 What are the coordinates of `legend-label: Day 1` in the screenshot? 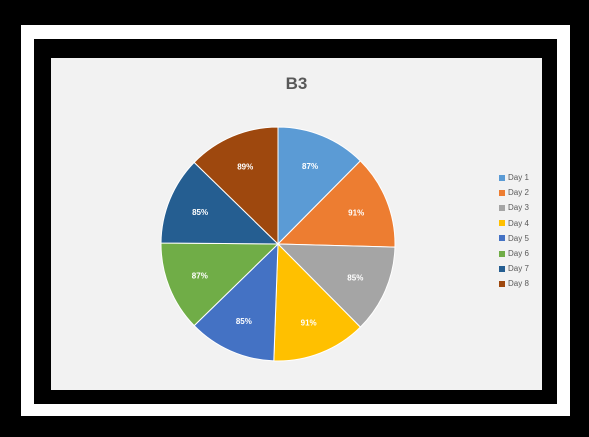 It's located at (518, 178).